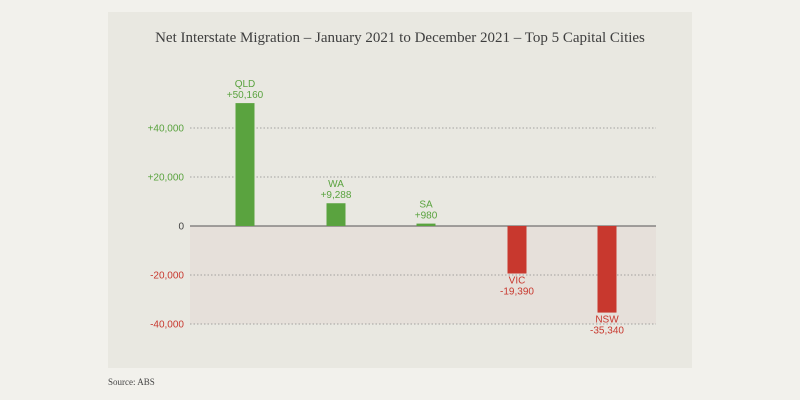  I want to click on y-tick-label: -20,000, so click(167, 276).